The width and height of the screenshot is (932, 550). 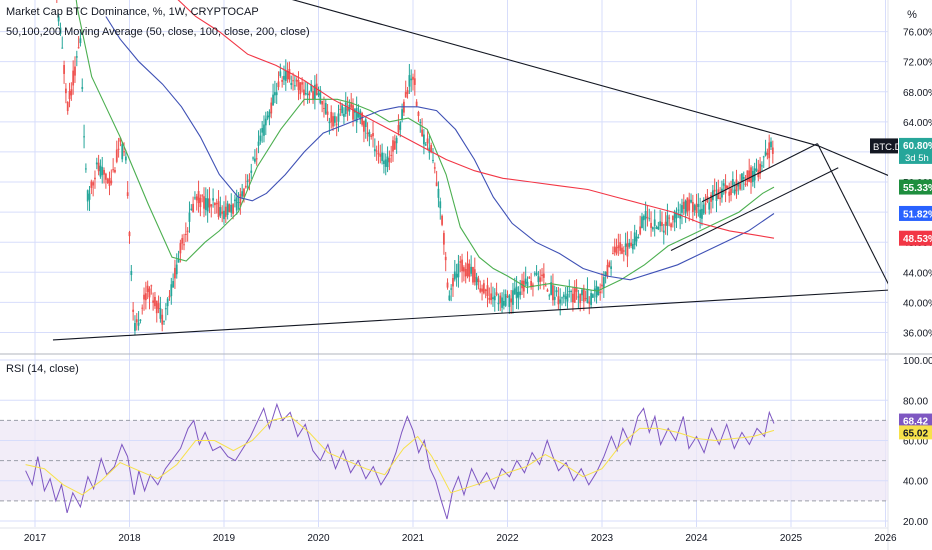 What do you see at coordinates (917, 33) in the screenshot?
I see `price-axis-label: 76.00%` at bounding box center [917, 33].